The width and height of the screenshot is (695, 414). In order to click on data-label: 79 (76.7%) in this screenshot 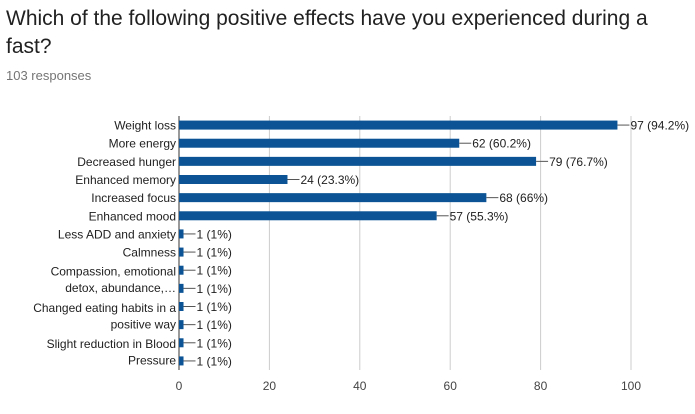, I will do `click(578, 162)`.